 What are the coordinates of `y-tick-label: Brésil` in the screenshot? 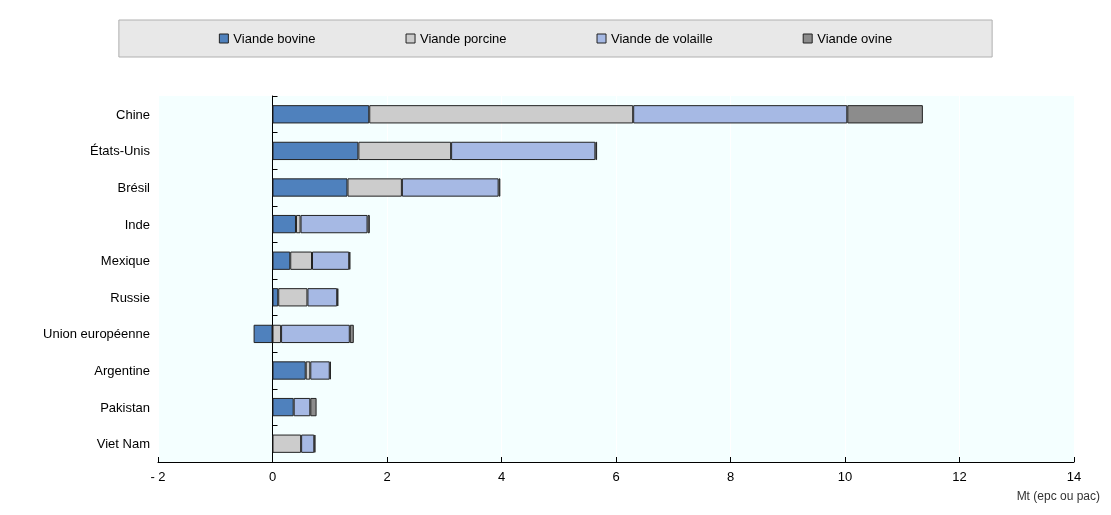 It's located at (134, 187).